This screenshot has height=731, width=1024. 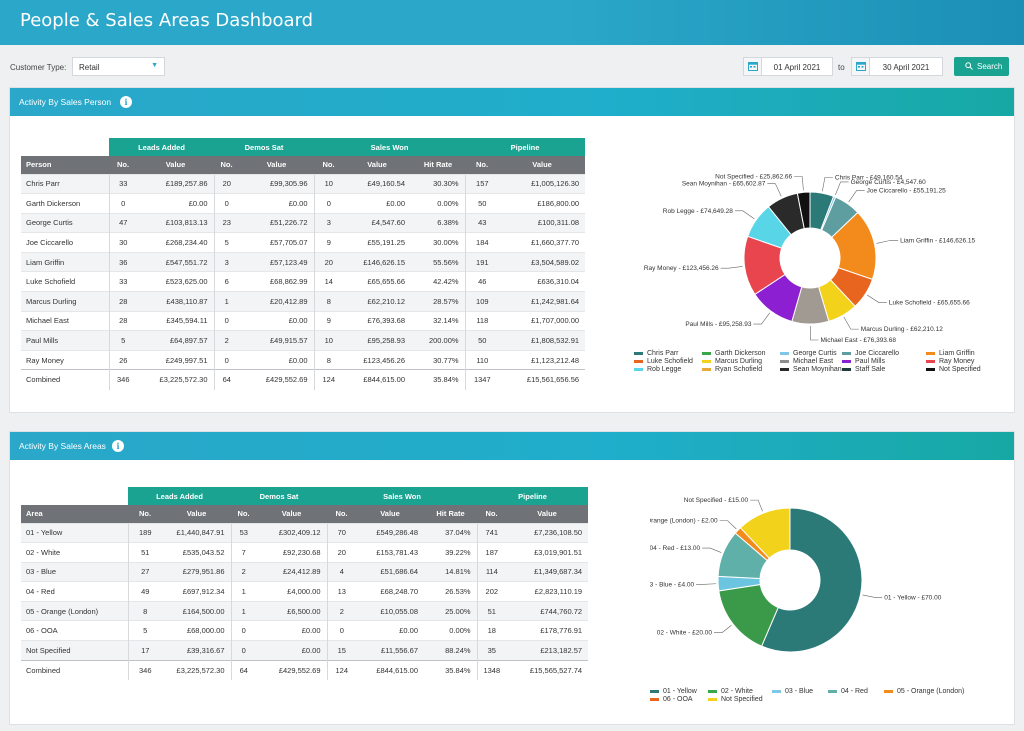 I want to click on table-cell: 20, so click(x=328, y=261).